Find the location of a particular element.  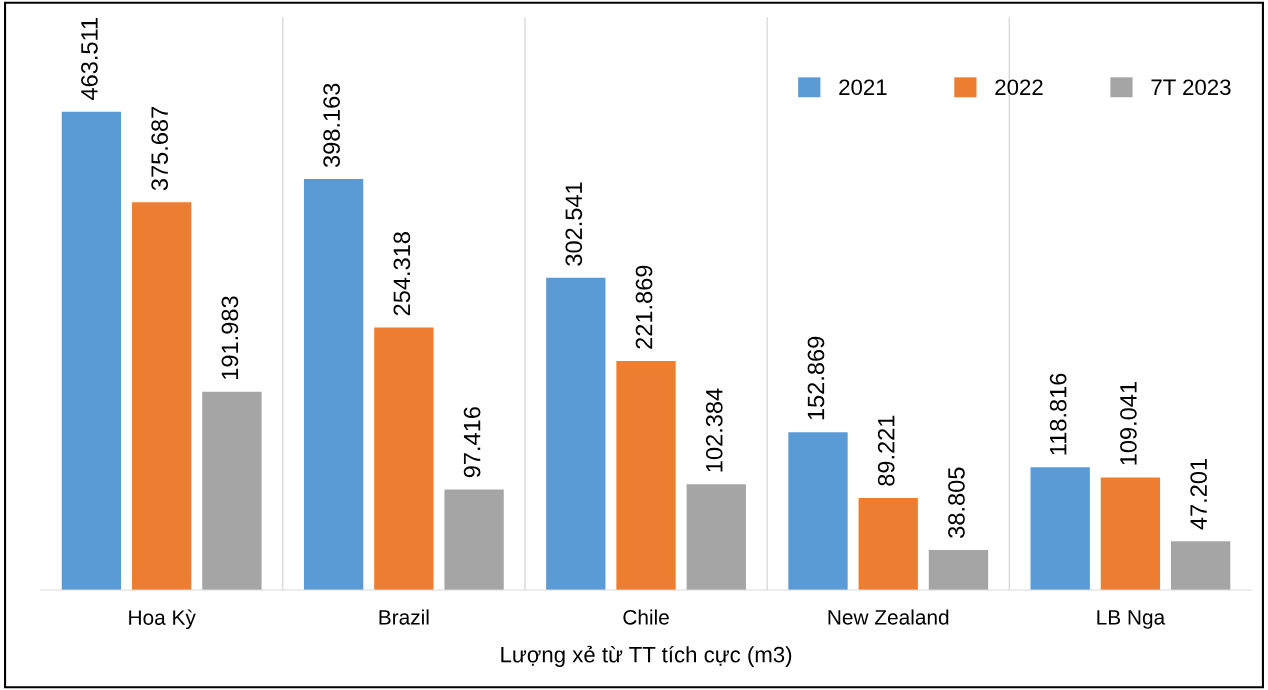

data-label: 38.805 is located at coordinates (956, 502).